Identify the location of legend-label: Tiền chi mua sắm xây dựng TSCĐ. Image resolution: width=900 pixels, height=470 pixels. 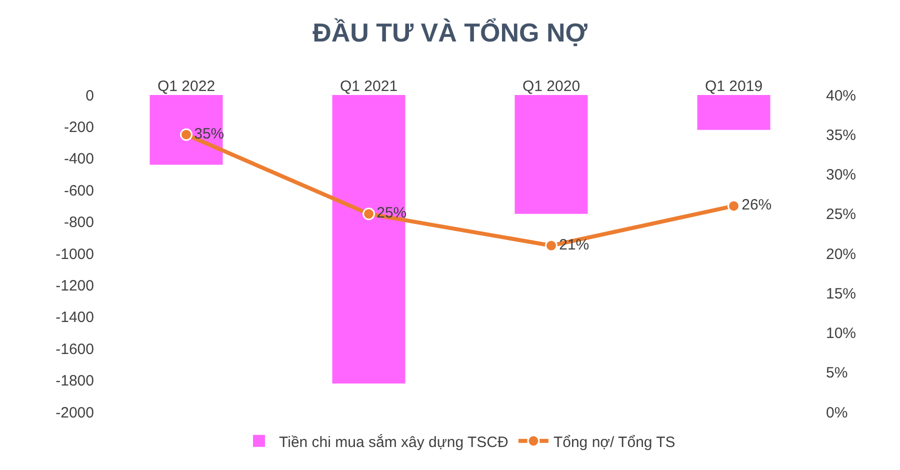
(393, 441).